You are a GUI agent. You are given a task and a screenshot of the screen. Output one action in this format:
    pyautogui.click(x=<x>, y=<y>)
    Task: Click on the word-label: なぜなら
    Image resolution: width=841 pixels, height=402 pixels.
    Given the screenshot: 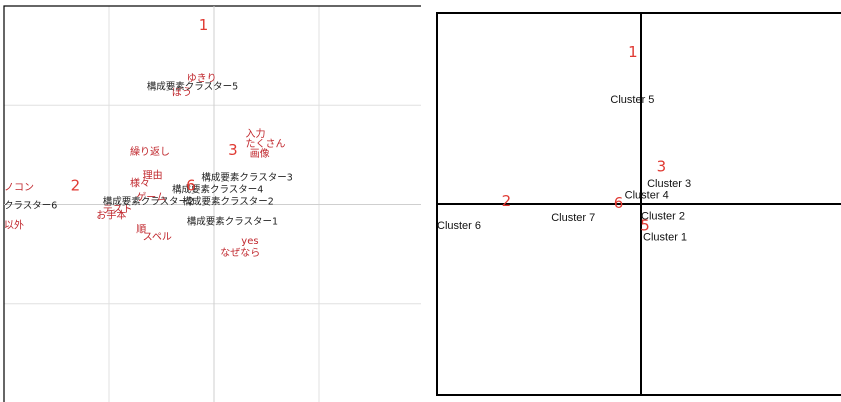 What is the action you would take?
    pyautogui.click(x=240, y=253)
    